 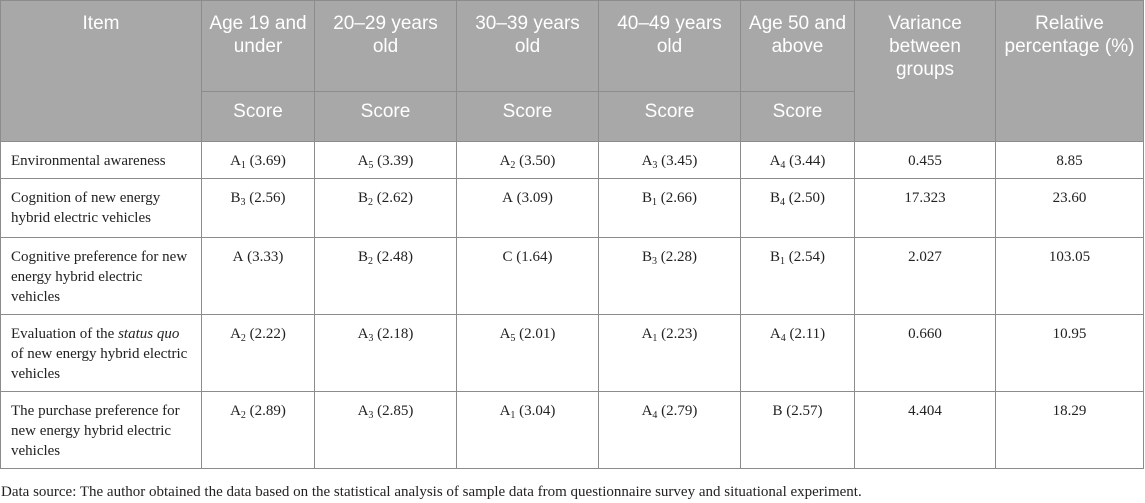 What do you see at coordinates (797, 276) in the screenshot?
I see `score-cell: B1 (2.54)` at bounding box center [797, 276].